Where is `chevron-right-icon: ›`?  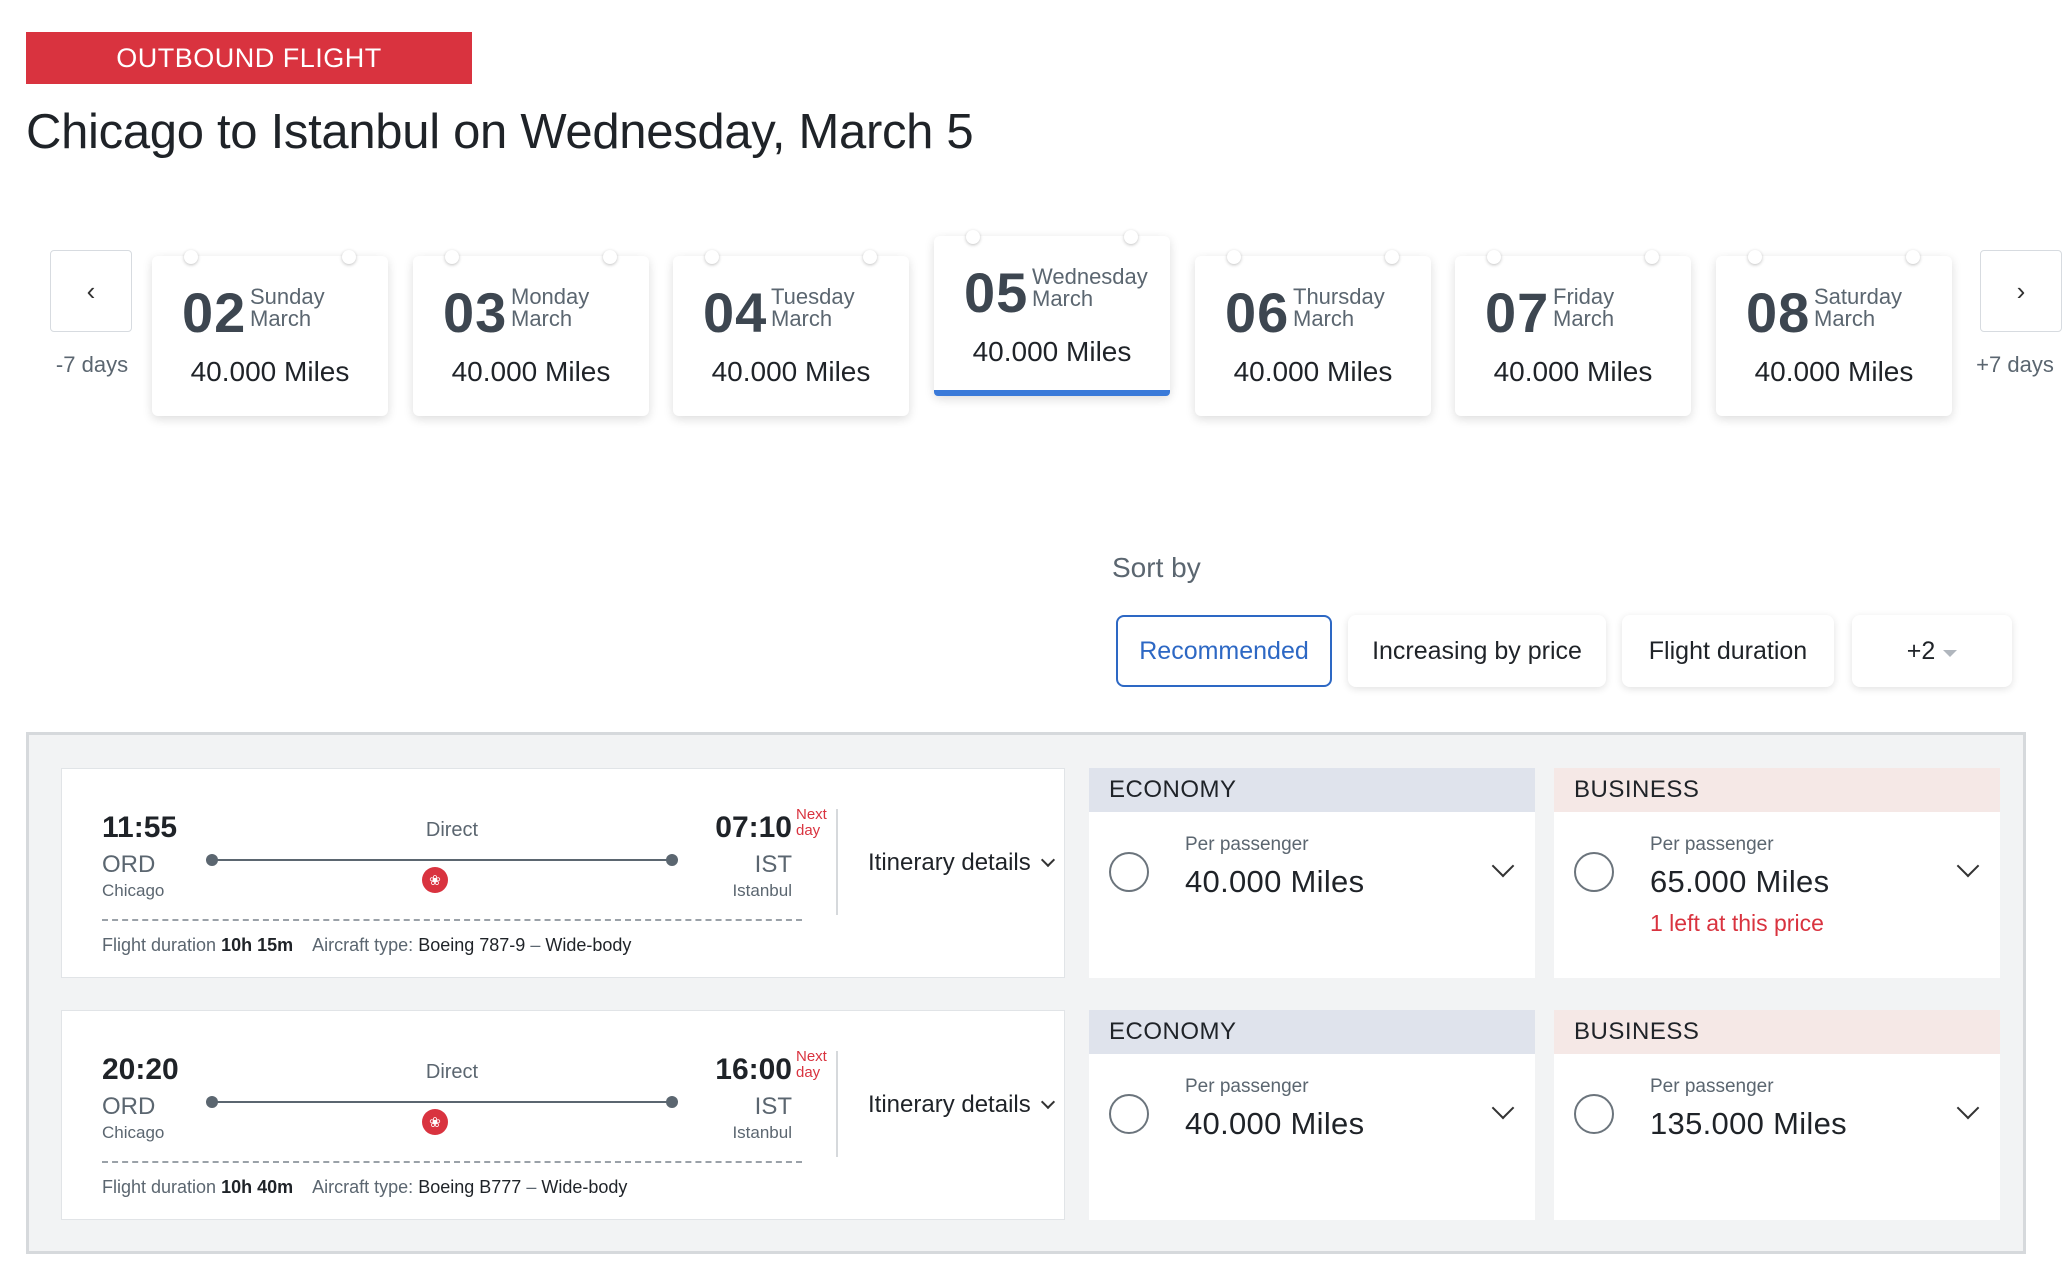
chevron-right-icon: › is located at coordinates (2021, 290).